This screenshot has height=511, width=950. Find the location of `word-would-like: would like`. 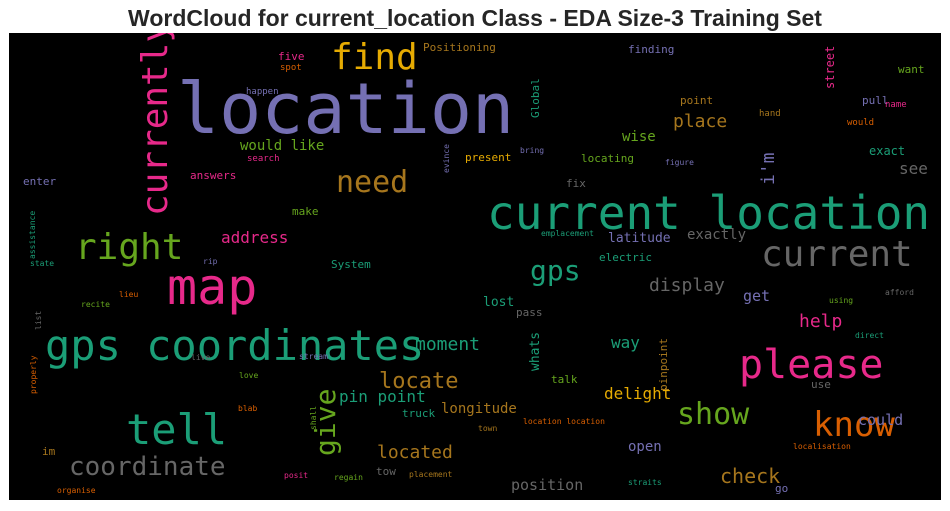

word-would-like: would like is located at coordinates (282, 146).